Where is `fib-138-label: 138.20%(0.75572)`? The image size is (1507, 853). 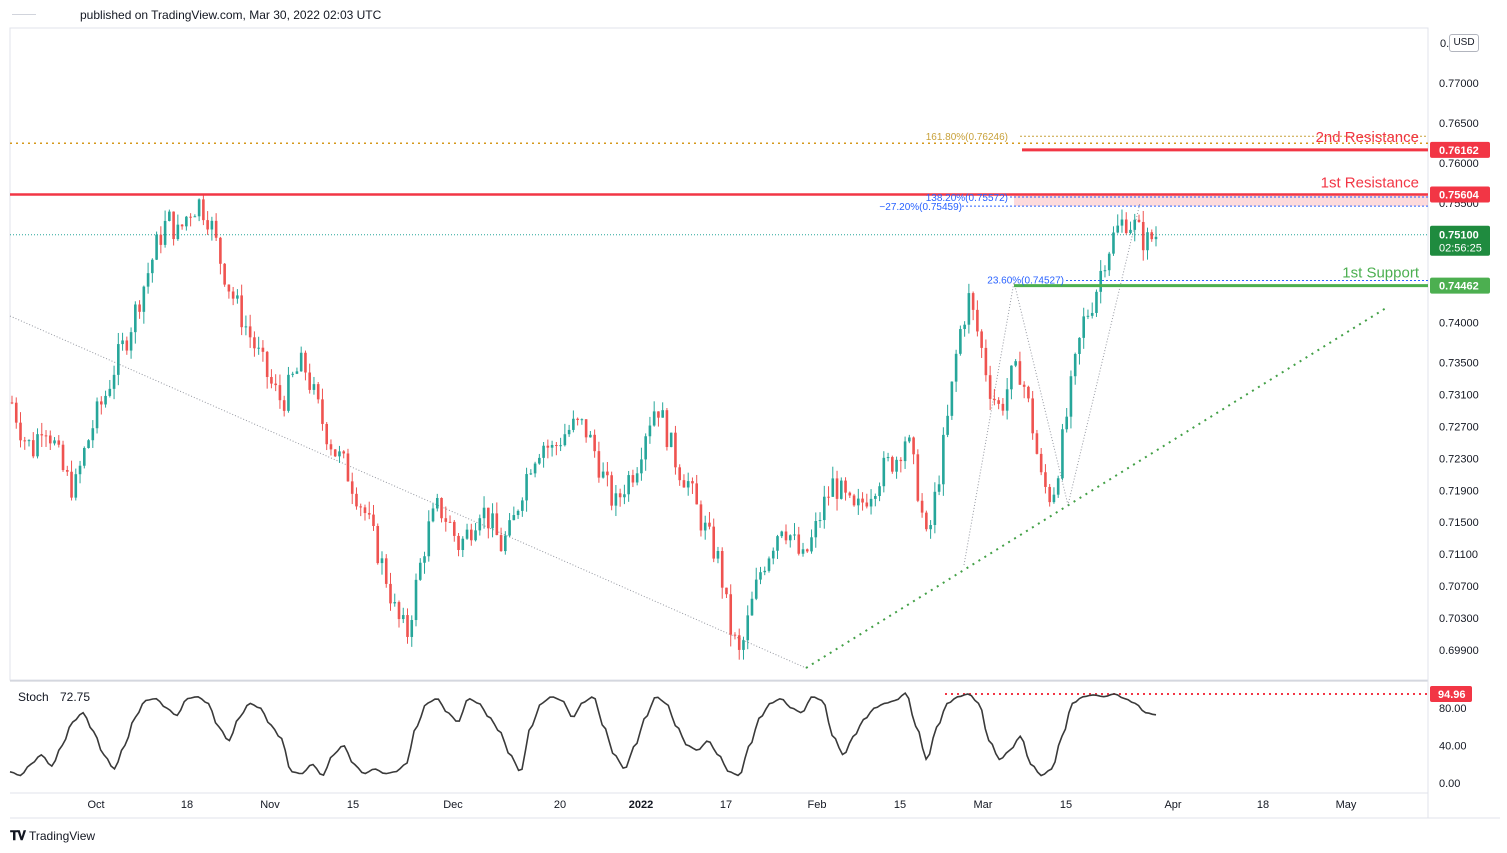 fib-138-label: 138.20%(0.75572) is located at coordinates (967, 198).